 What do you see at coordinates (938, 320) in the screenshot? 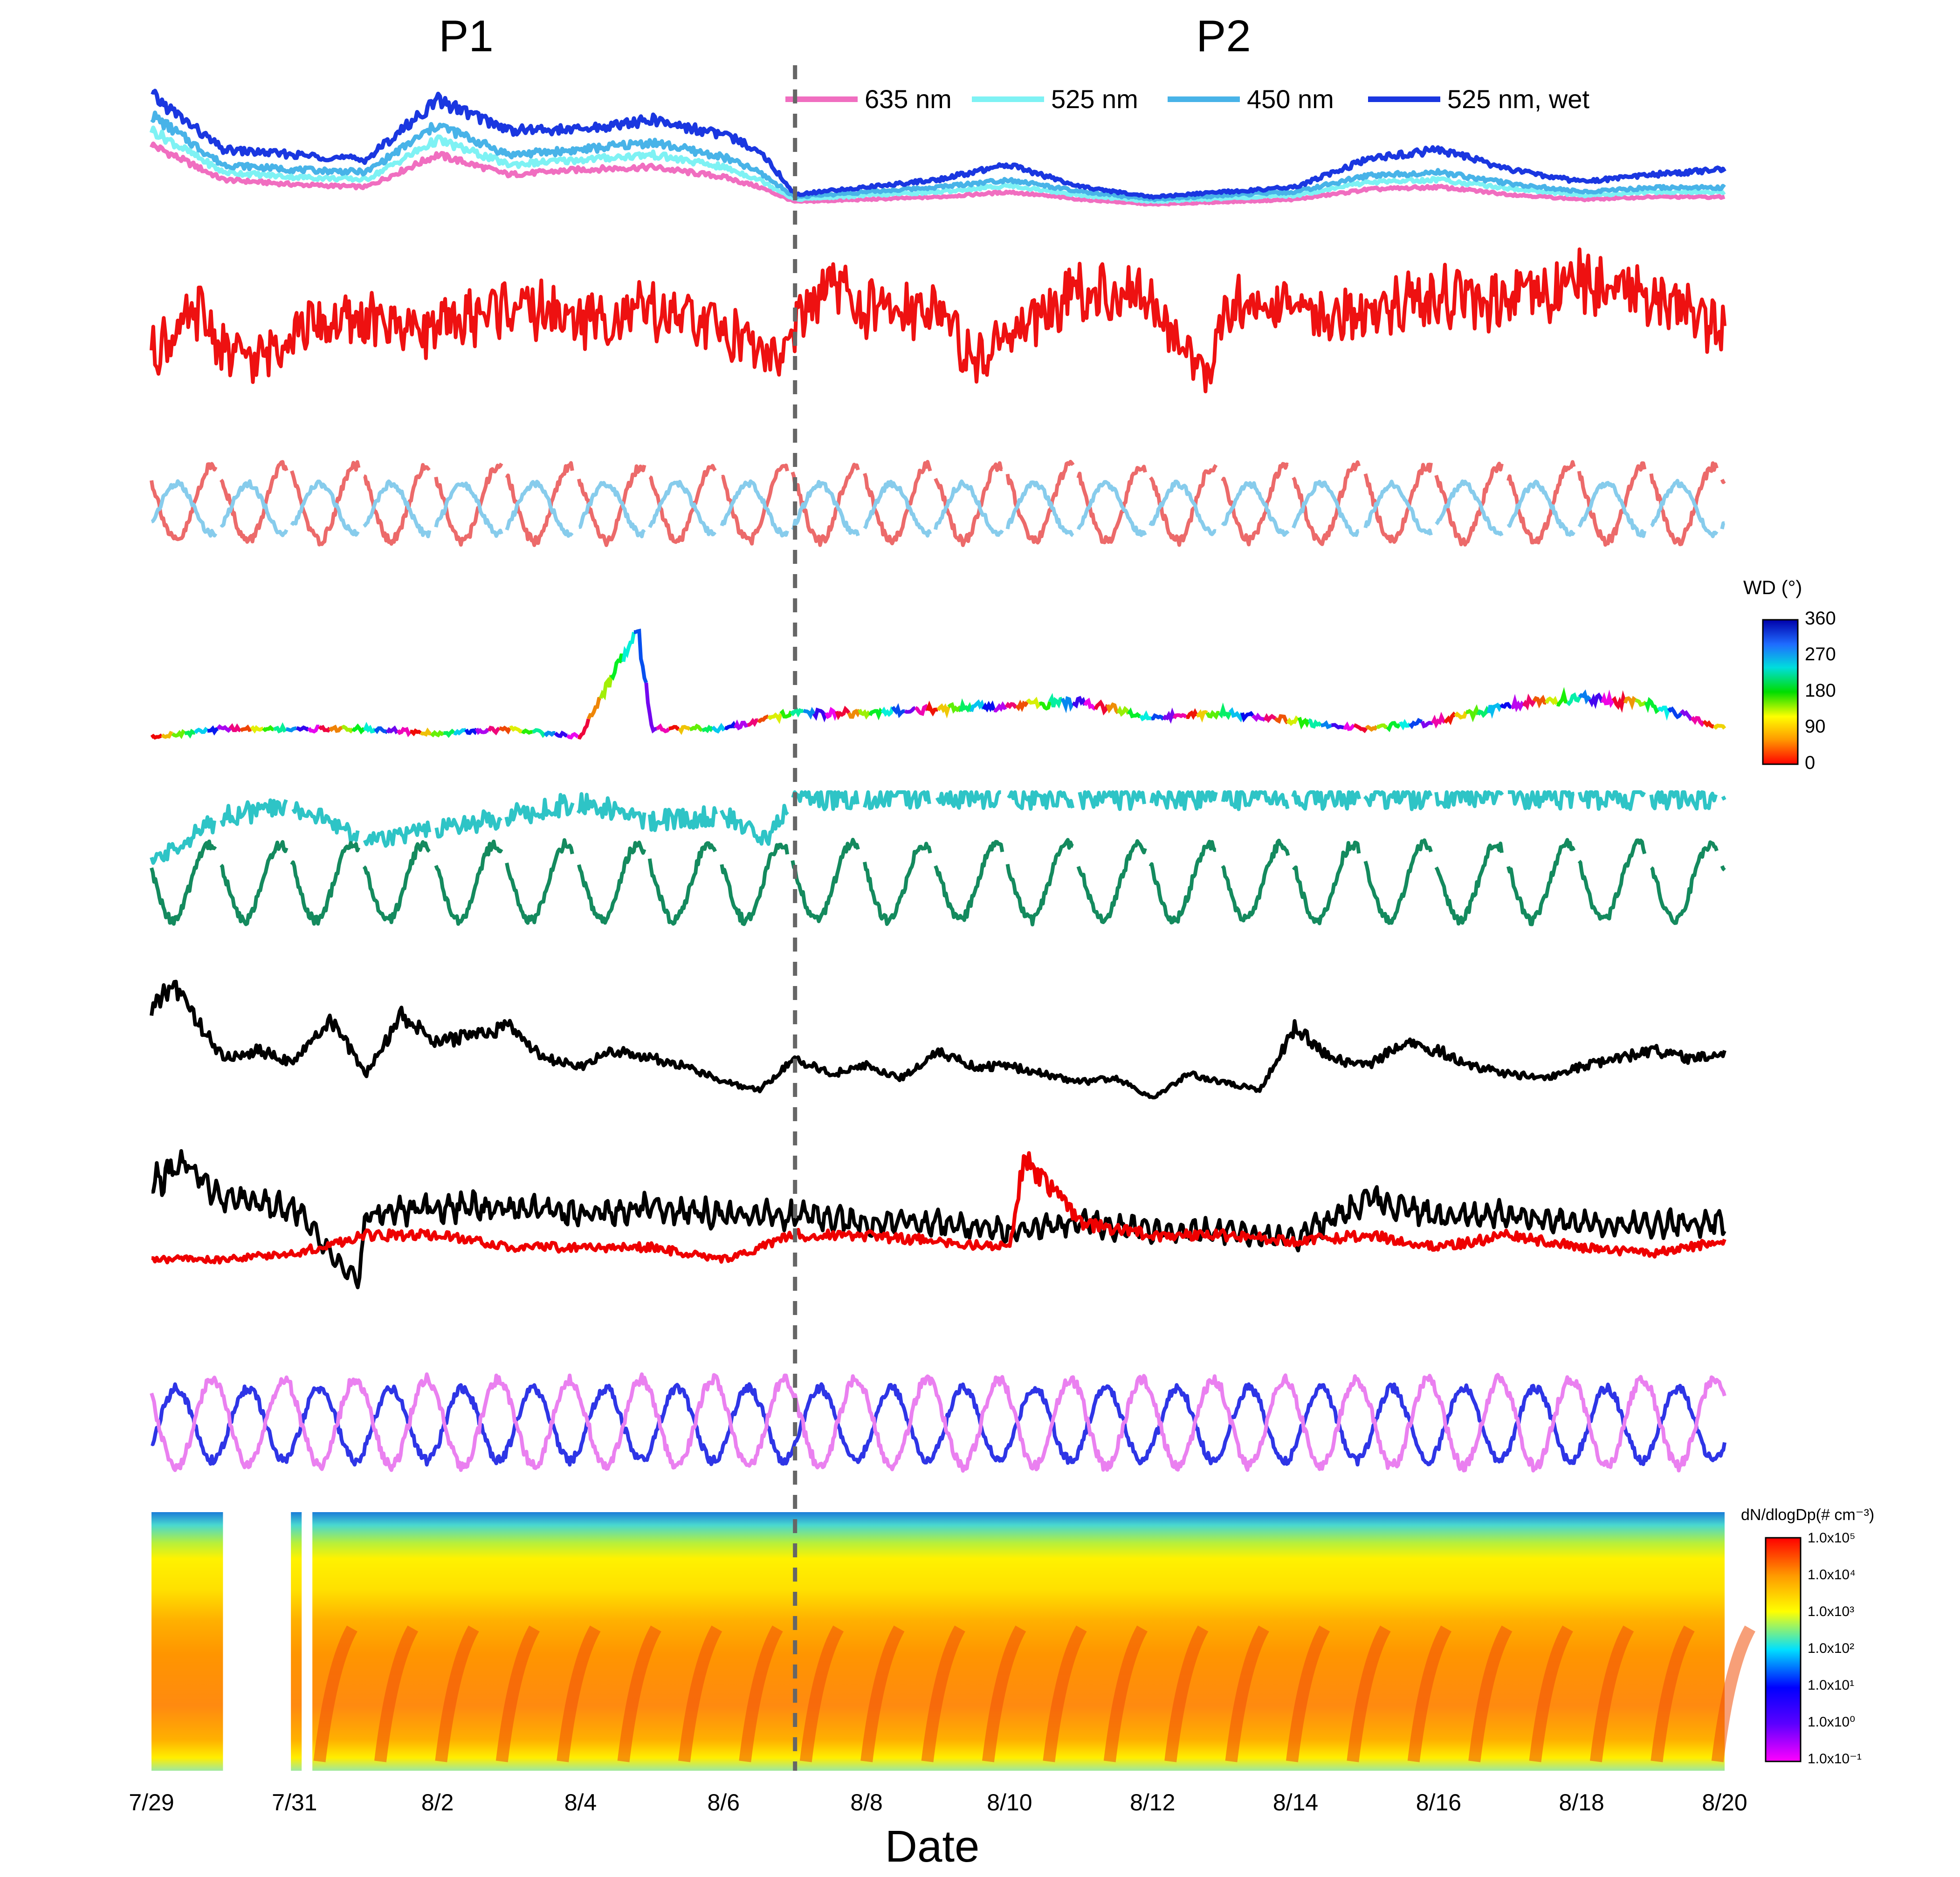
I see `panel-b` at bounding box center [938, 320].